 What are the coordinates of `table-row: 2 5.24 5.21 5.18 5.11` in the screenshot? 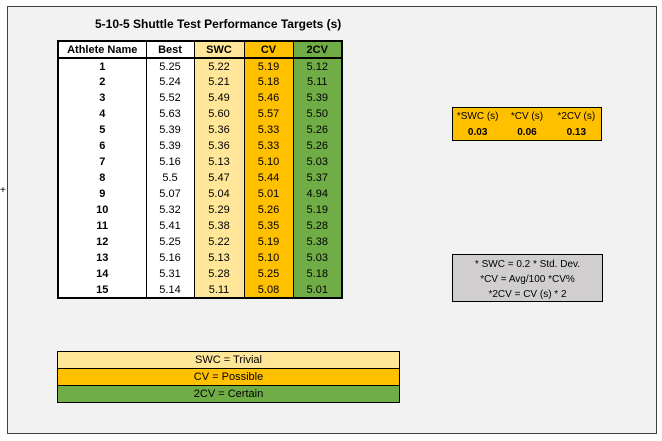 It's located at (200, 82).